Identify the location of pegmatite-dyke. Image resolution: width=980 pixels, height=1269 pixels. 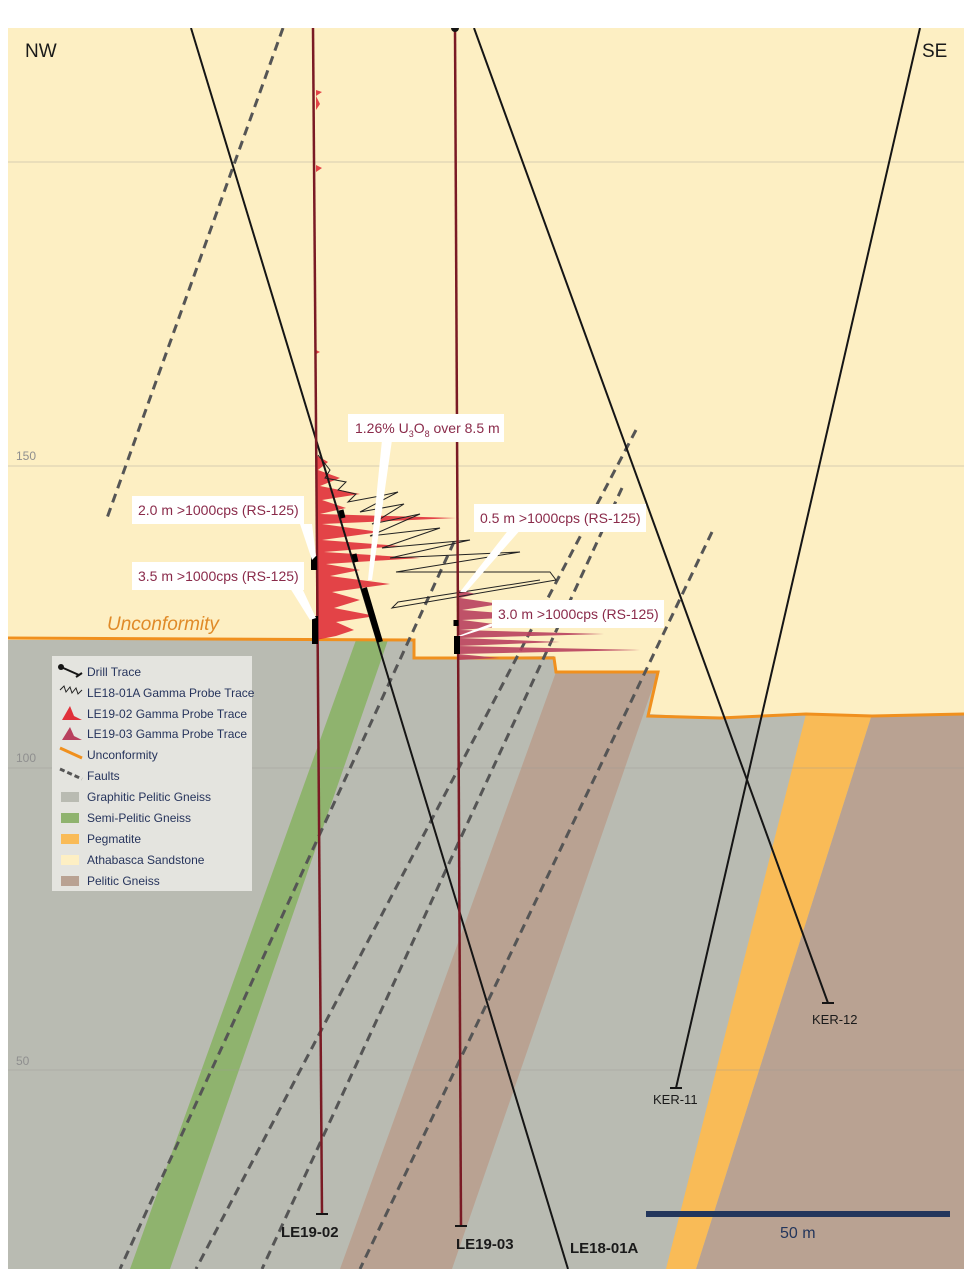
(769, 991).